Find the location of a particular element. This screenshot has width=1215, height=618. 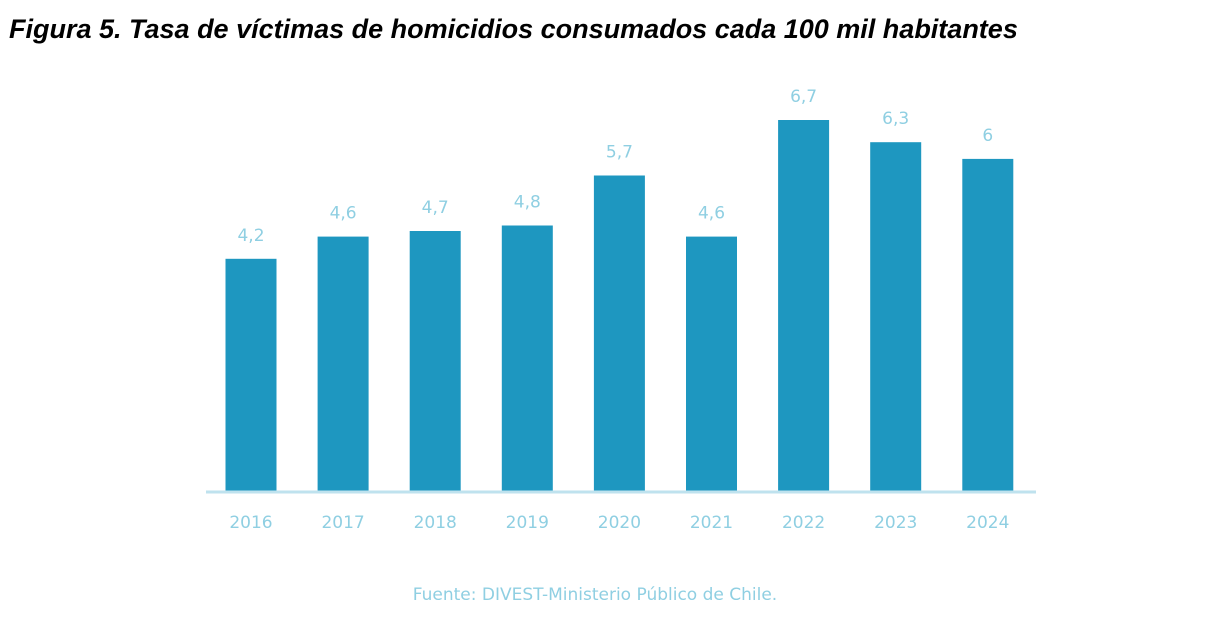

bar-2023 is located at coordinates (896, 317).